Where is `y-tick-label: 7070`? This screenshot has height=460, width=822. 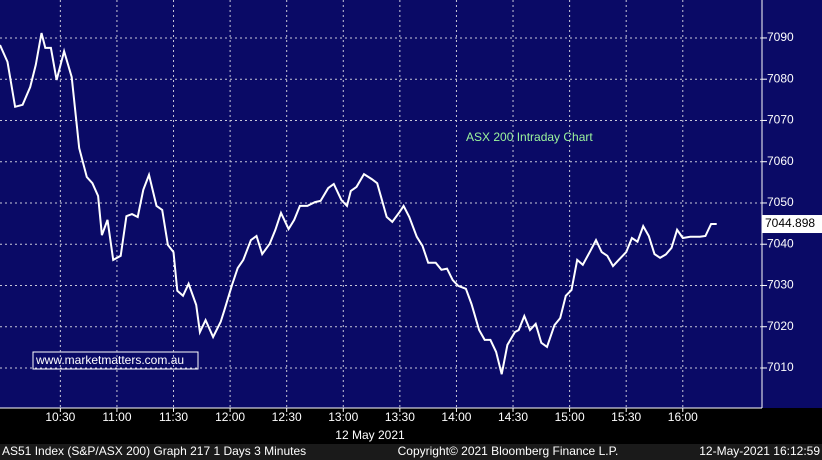 y-tick-label: 7070 is located at coordinates (780, 120).